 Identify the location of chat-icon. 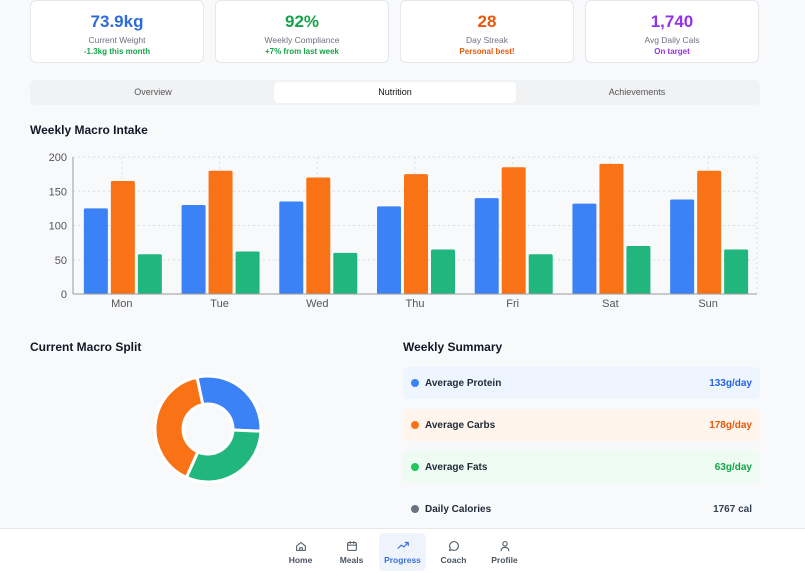
(453, 546).